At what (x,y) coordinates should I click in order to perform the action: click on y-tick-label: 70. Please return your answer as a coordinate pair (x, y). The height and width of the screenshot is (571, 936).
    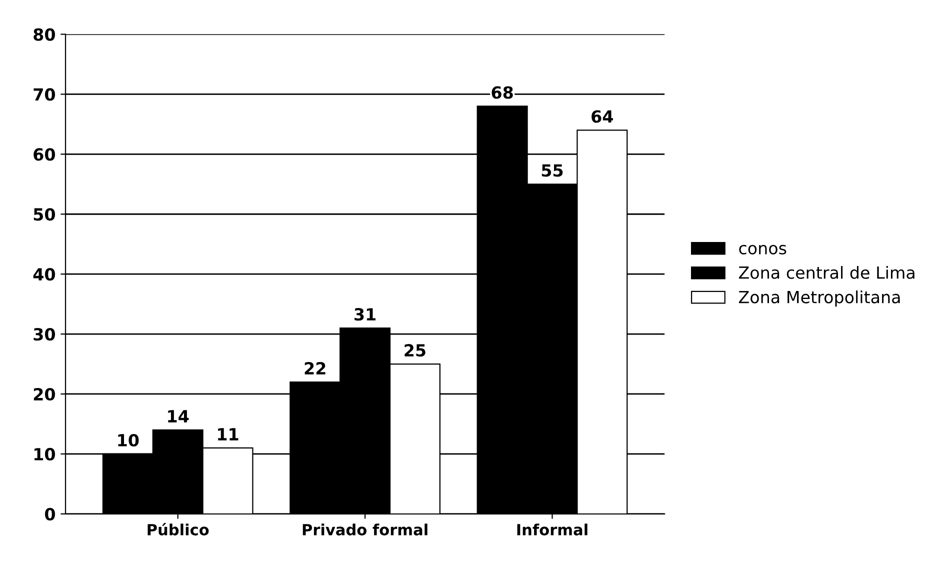
    Looking at the image, I should click on (44, 94).